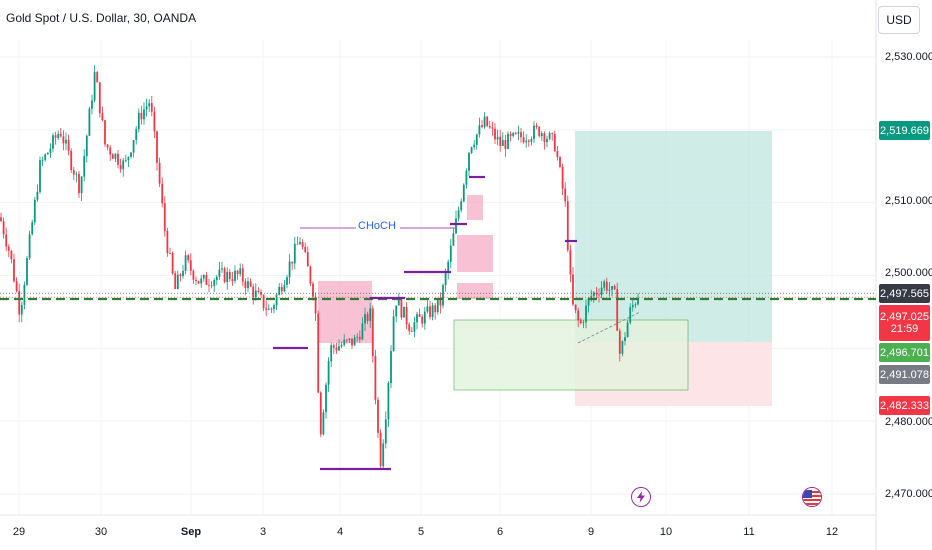 Image resolution: width=932 pixels, height=550 pixels. What do you see at coordinates (263, 532) in the screenshot?
I see `x-tick-label: 3` at bounding box center [263, 532].